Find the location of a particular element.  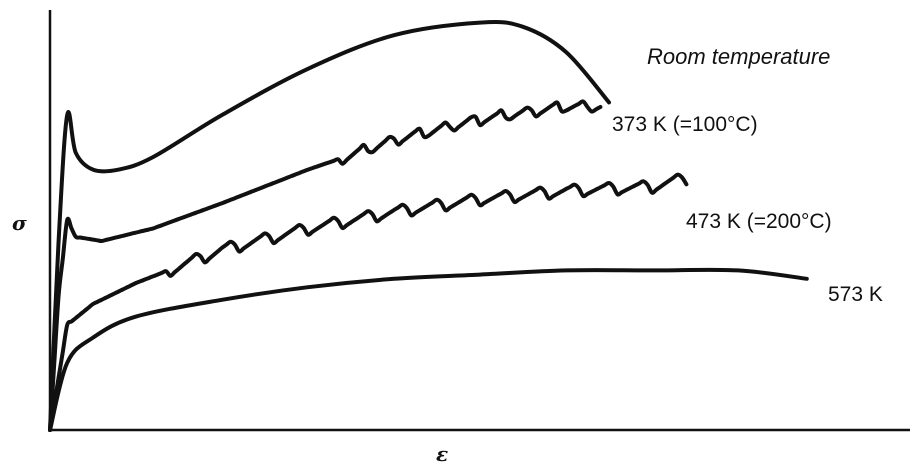

series-label-573k: 573 K is located at coordinates (855, 294).